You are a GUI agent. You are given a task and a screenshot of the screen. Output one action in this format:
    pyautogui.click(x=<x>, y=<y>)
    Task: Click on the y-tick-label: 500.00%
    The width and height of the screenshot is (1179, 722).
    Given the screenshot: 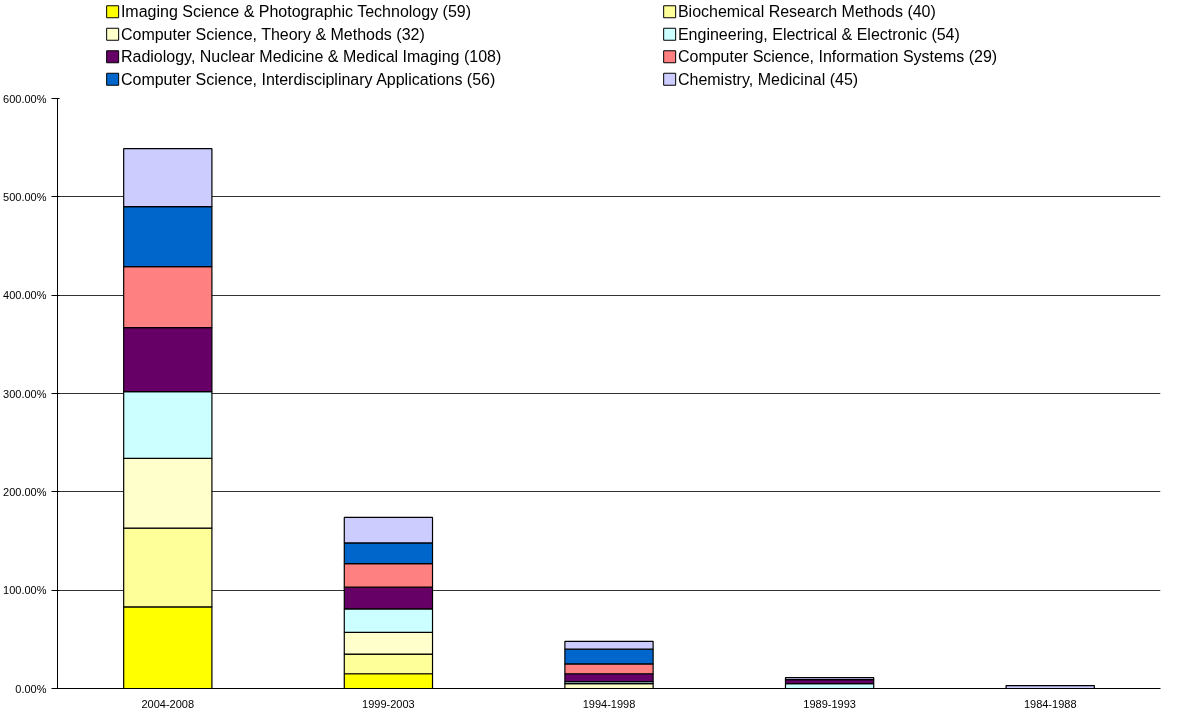 What is the action you would take?
    pyautogui.click(x=25, y=196)
    